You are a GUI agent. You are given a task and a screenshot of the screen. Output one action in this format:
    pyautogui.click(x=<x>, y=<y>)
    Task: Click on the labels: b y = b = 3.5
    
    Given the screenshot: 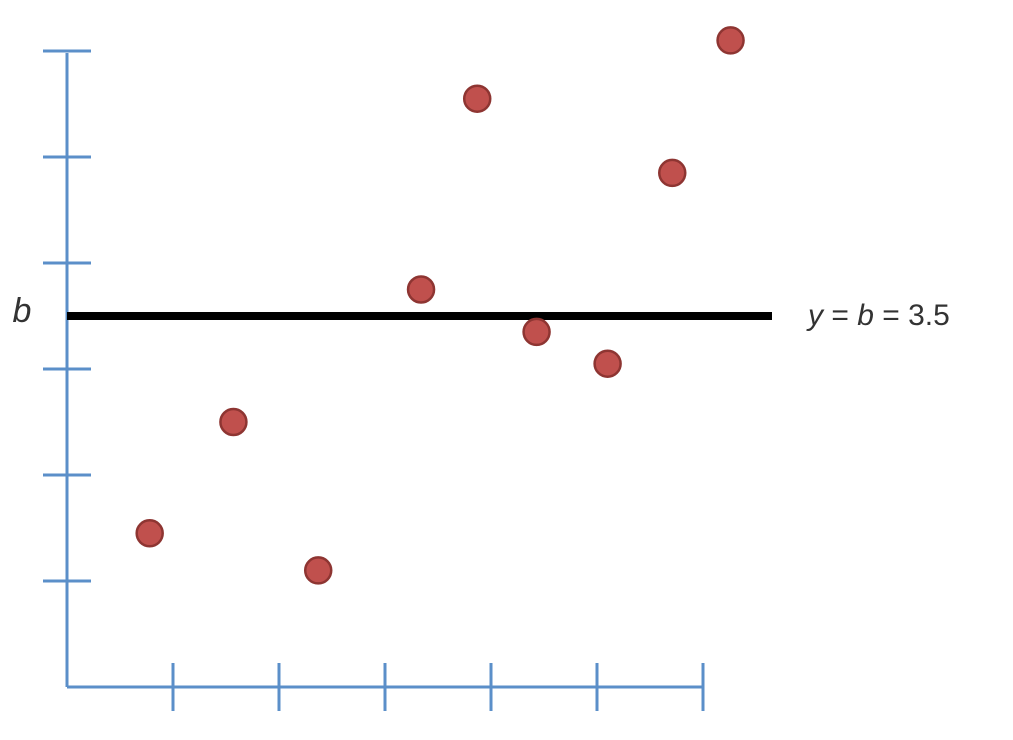 What is the action you would take?
    pyautogui.click(x=481, y=312)
    